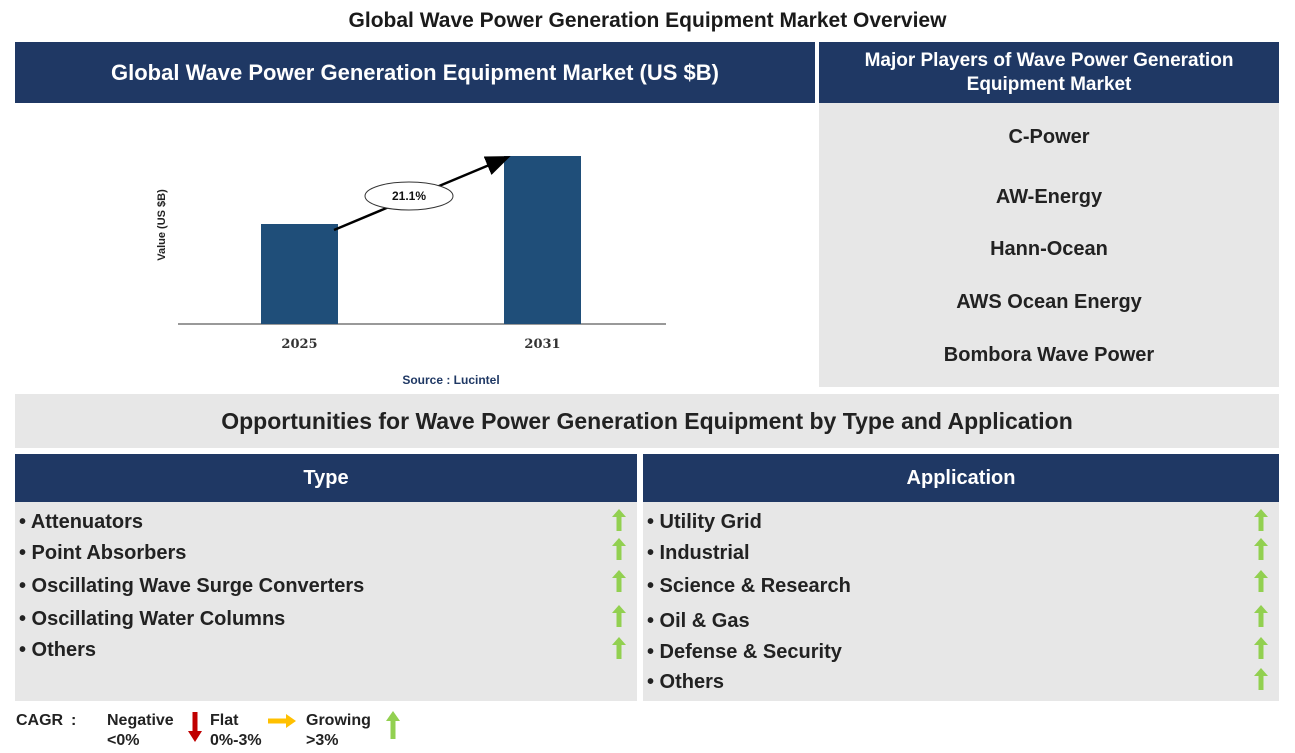 This screenshot has width=1295, height=753. Describe the element at coordinates (542, 344) in the screenshot. I see `x-tick-2031: 2031` at that location.